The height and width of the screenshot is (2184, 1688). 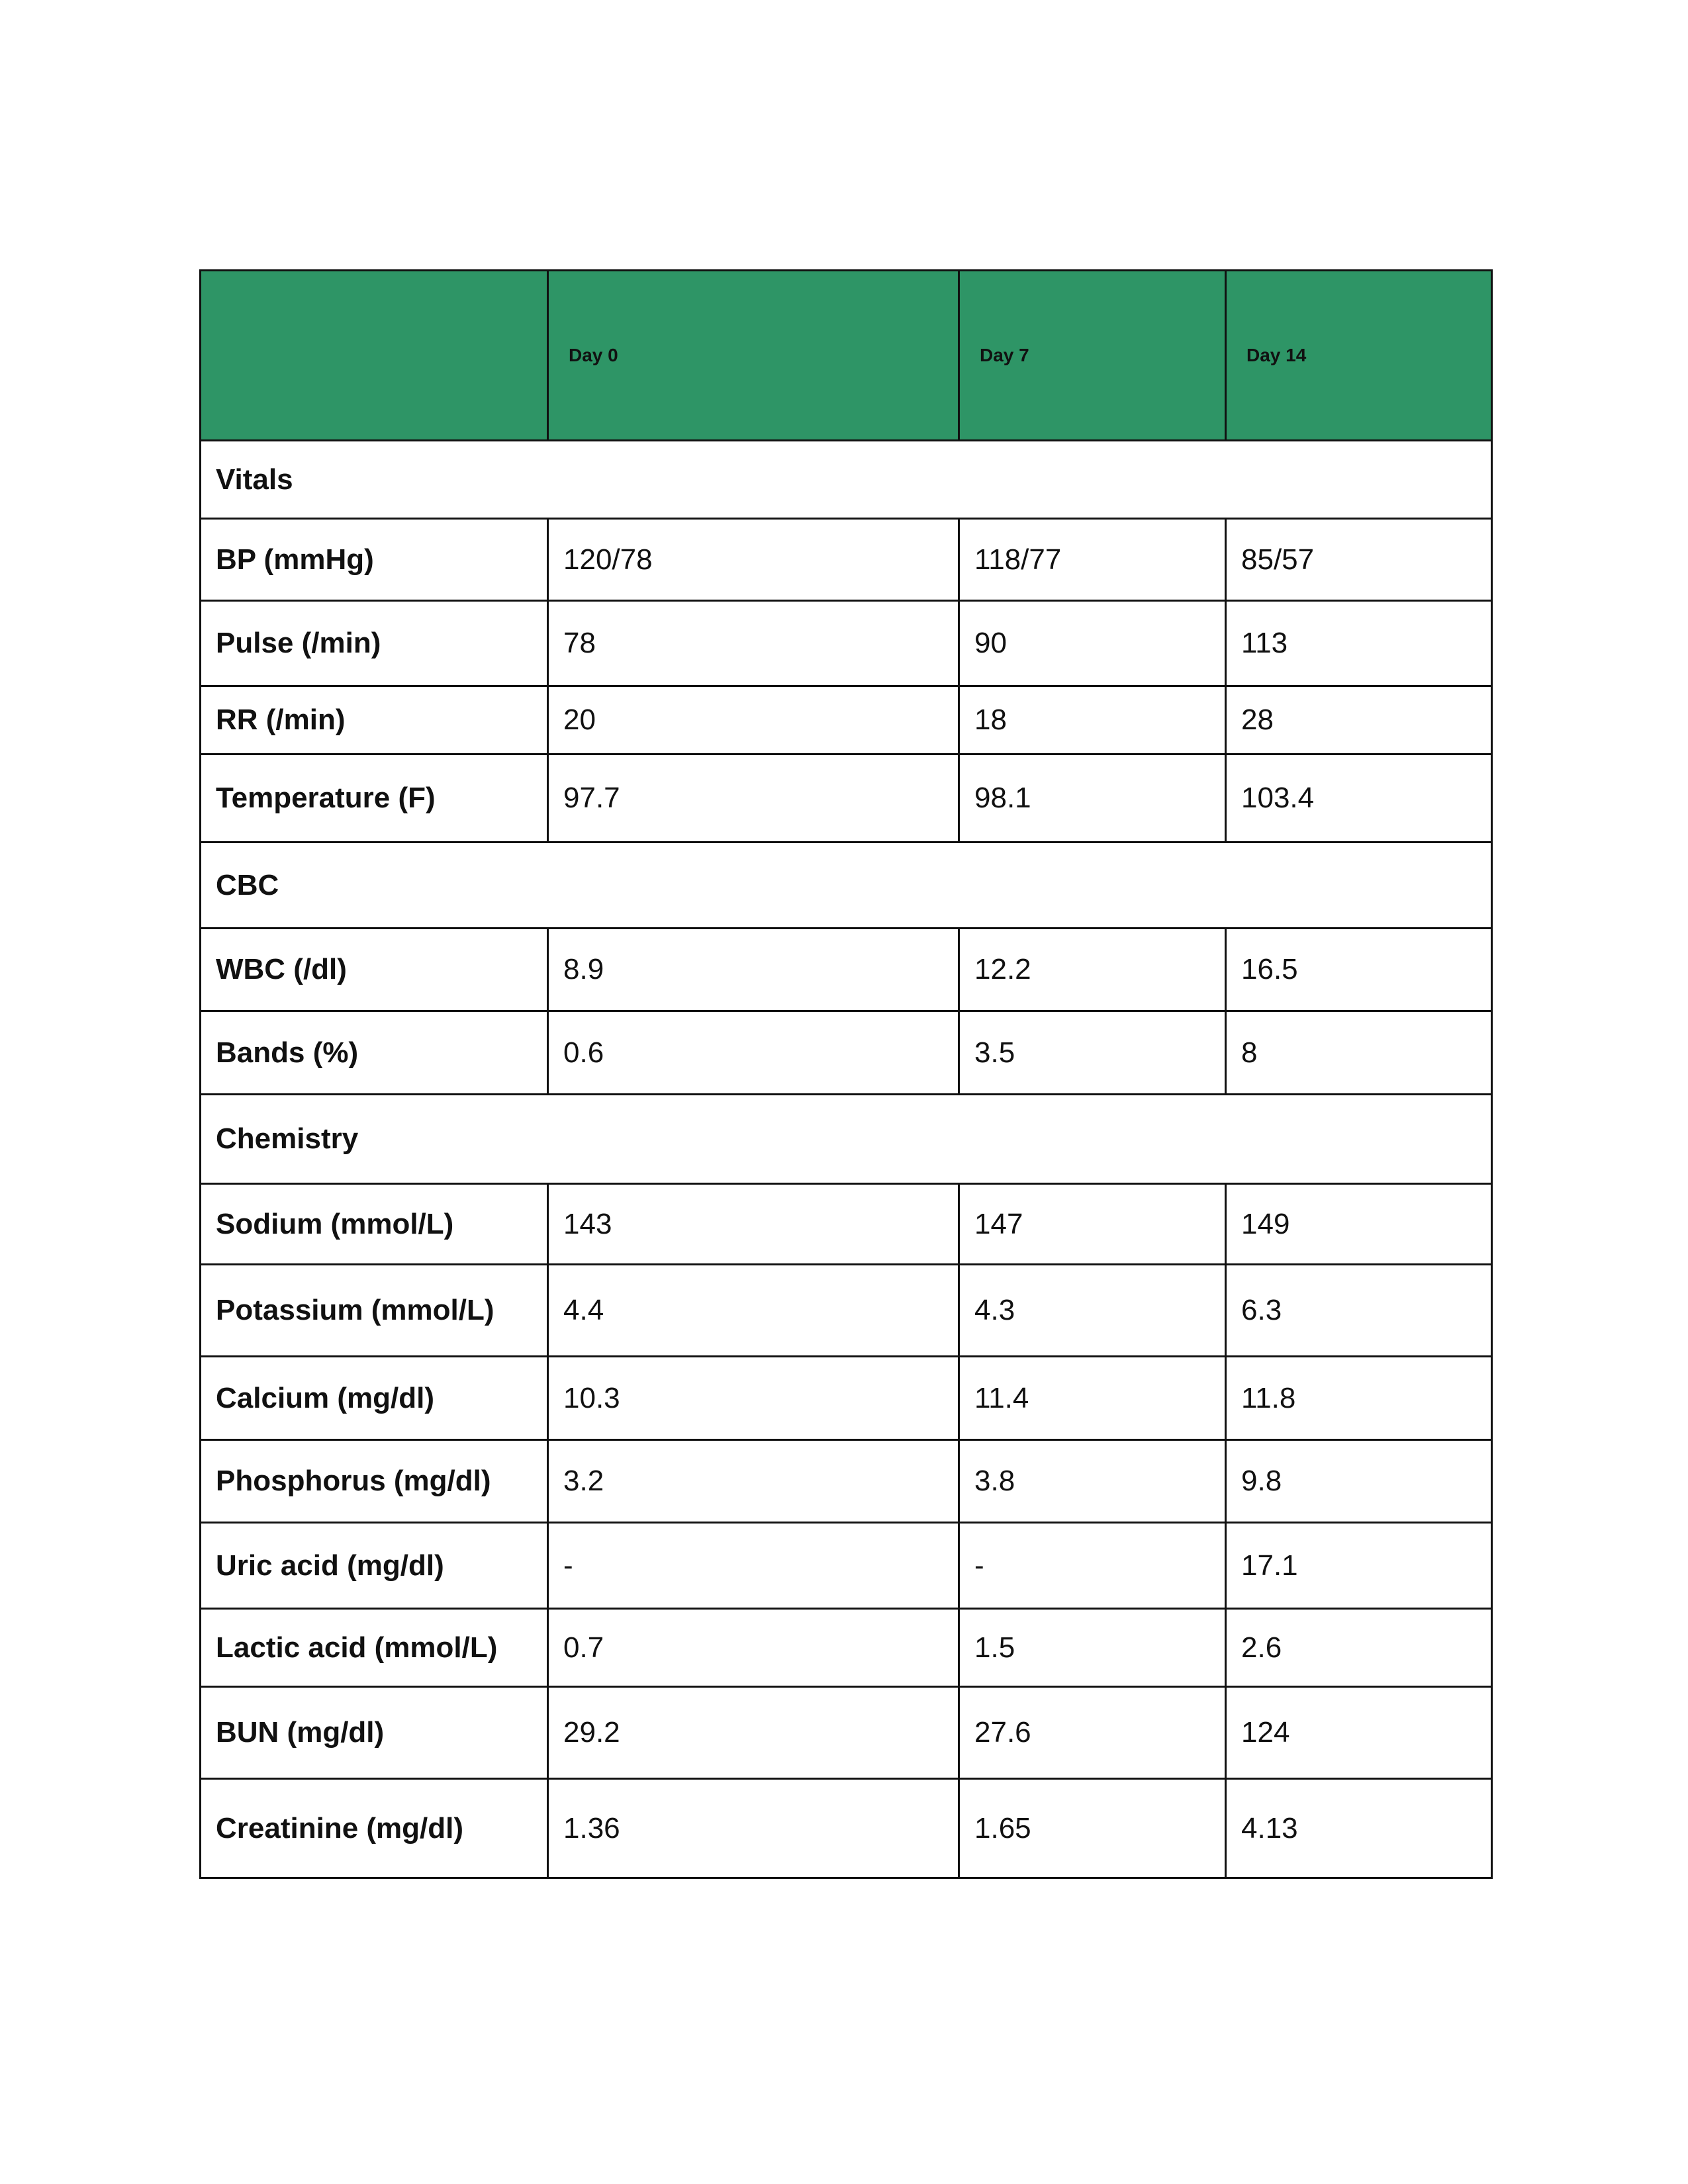 What do you see at coordinates (1359, 1733) in the screenshot?
I see `cell-value: 124` at bounding box center [1359, 1733].